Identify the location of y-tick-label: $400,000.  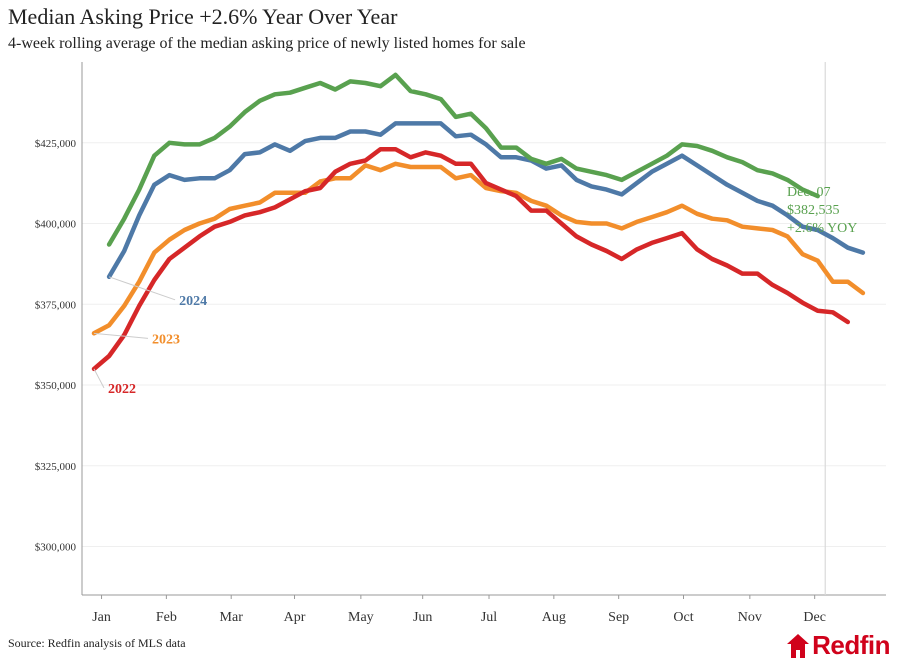
(56, 225).